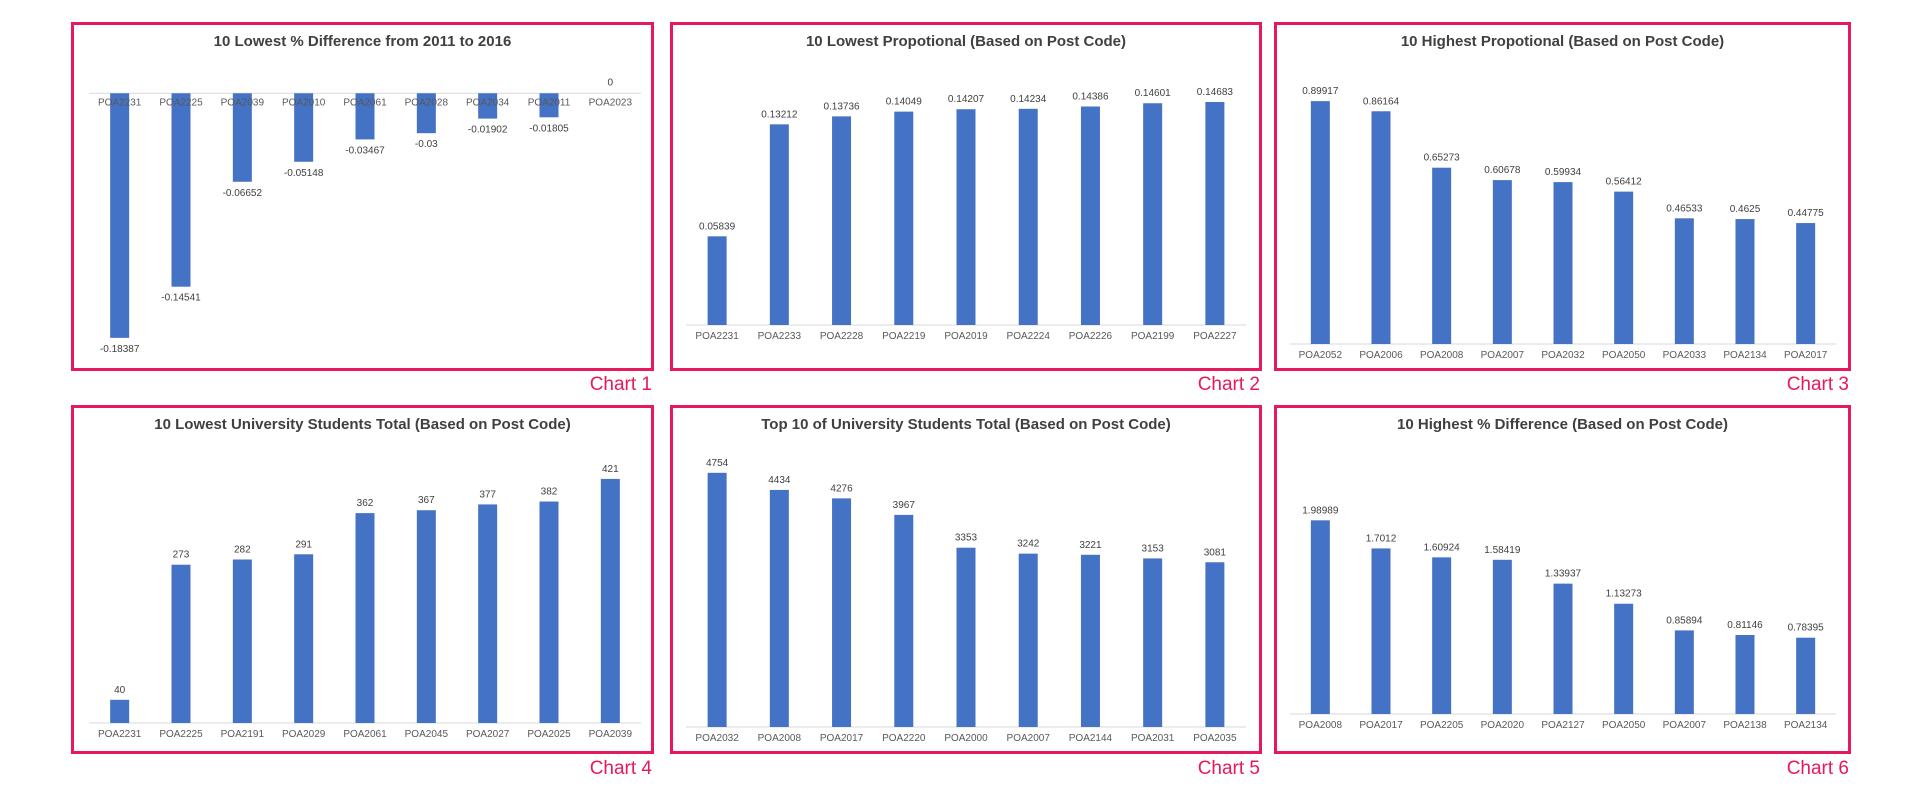 The height and width of the screenshot is (800, 1920). Describe the element at coordinates (426, 144) in the screenshot. I see `data-label: -0.03` at that location.